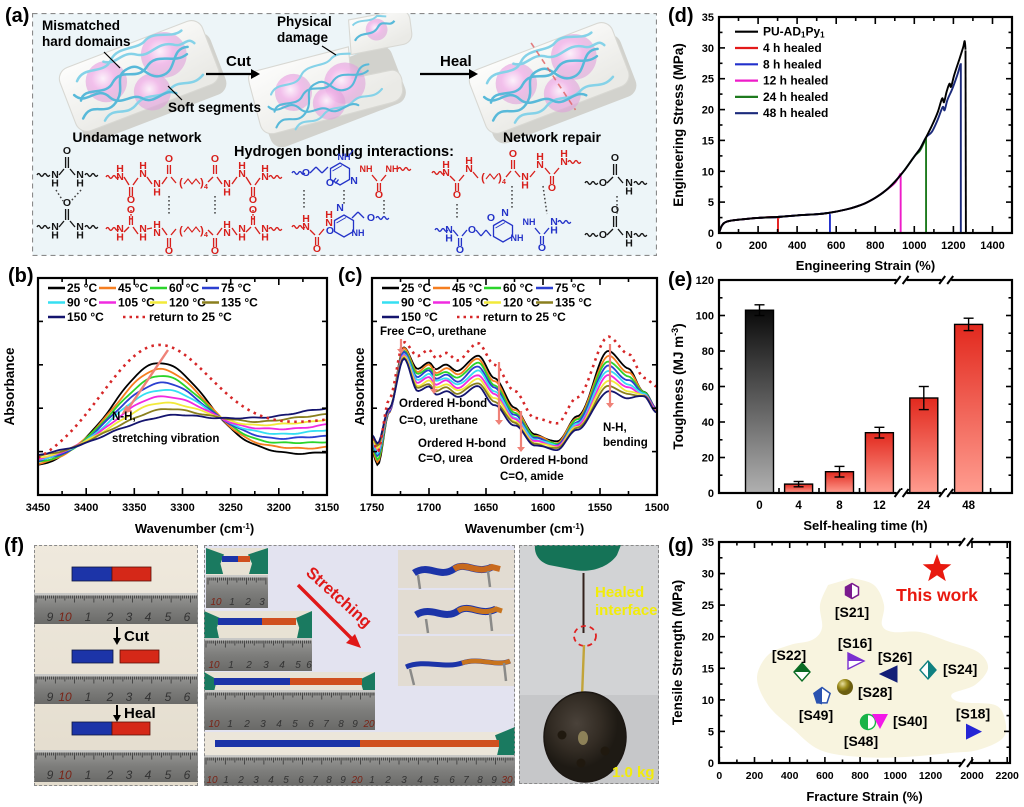 The image size is (1024, 807). I want to click on svg-text: N-H,, so click(124, 417).